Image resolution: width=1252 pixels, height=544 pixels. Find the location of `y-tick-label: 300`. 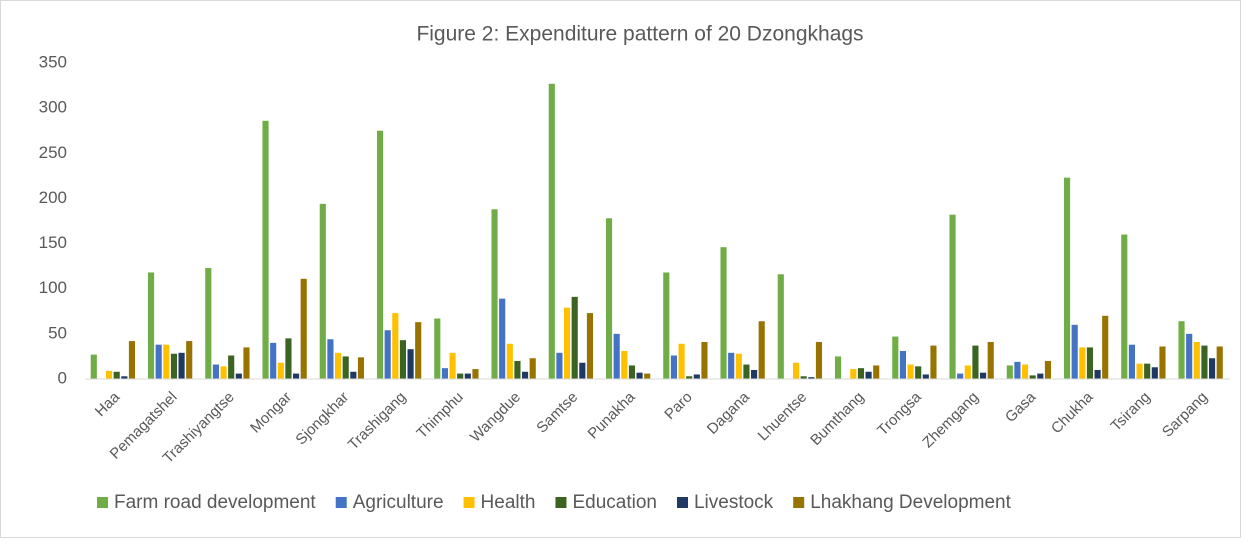

y-tick-label: 300 is located at coordinates (53, 107).